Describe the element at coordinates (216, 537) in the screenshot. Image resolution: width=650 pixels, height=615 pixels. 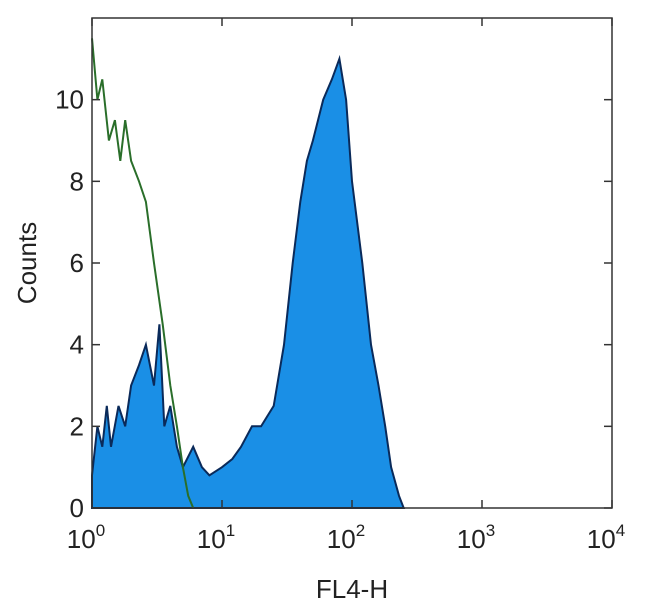
I see `x-tick-label: 10¹` at that location.